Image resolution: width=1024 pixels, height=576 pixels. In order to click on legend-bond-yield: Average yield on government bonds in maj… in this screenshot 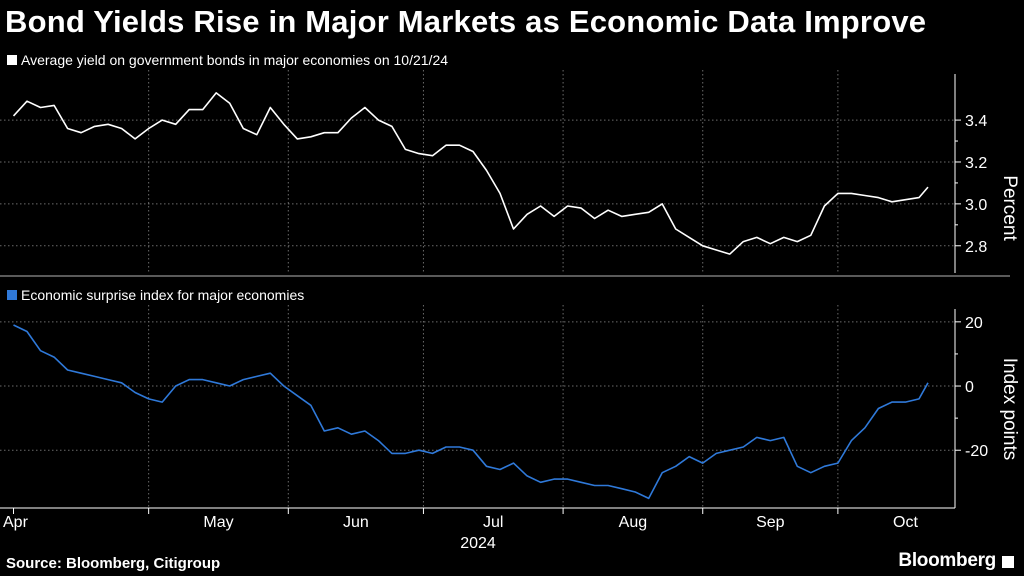, I will do `click(227, 60)`.